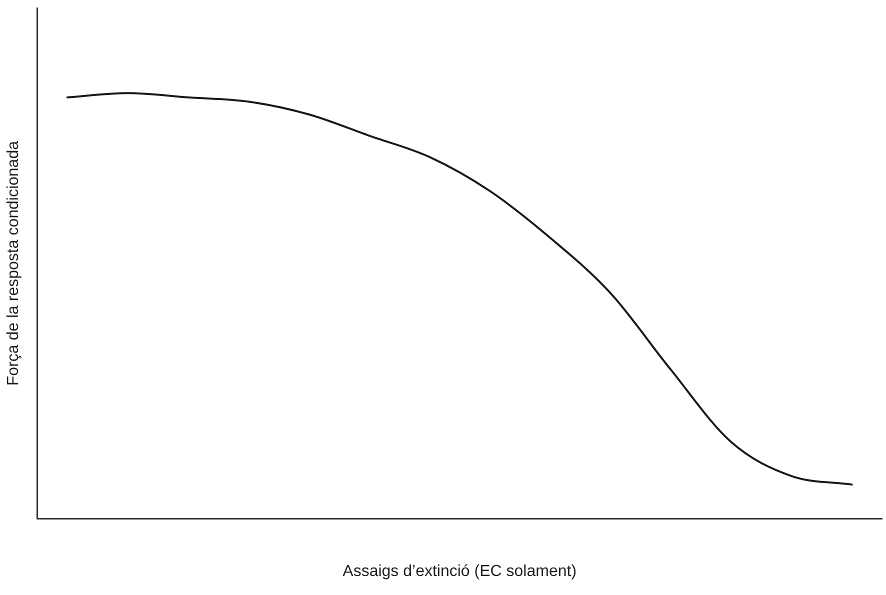 The height and width of the screenshot is (595, 886). Describe the element at coordinates (459, 571) in the screenshot. I see `x-axis-title: Assaigs d’extinció (EC solament)` at that location.